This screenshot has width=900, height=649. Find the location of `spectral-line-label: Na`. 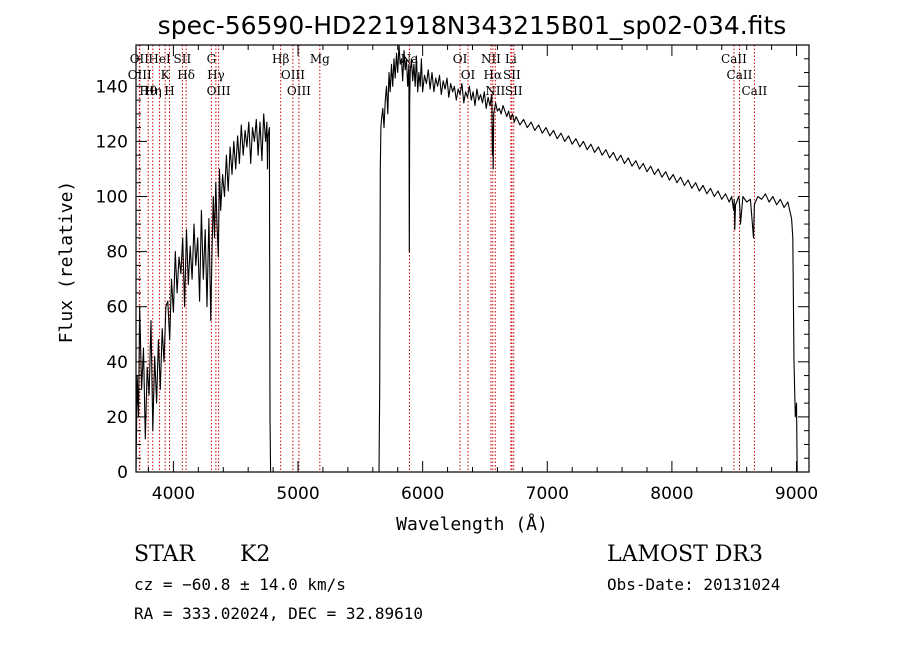

spectral-line-label: Na is located at coordinates (410, 59).